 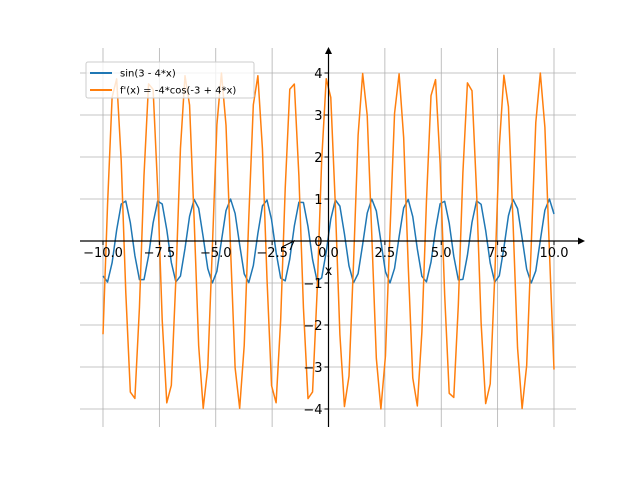 What do you see at coordinates (318, 74) in the screenshot?
I see `y-tick-label-8: 4` at bounding box center [318, 74].